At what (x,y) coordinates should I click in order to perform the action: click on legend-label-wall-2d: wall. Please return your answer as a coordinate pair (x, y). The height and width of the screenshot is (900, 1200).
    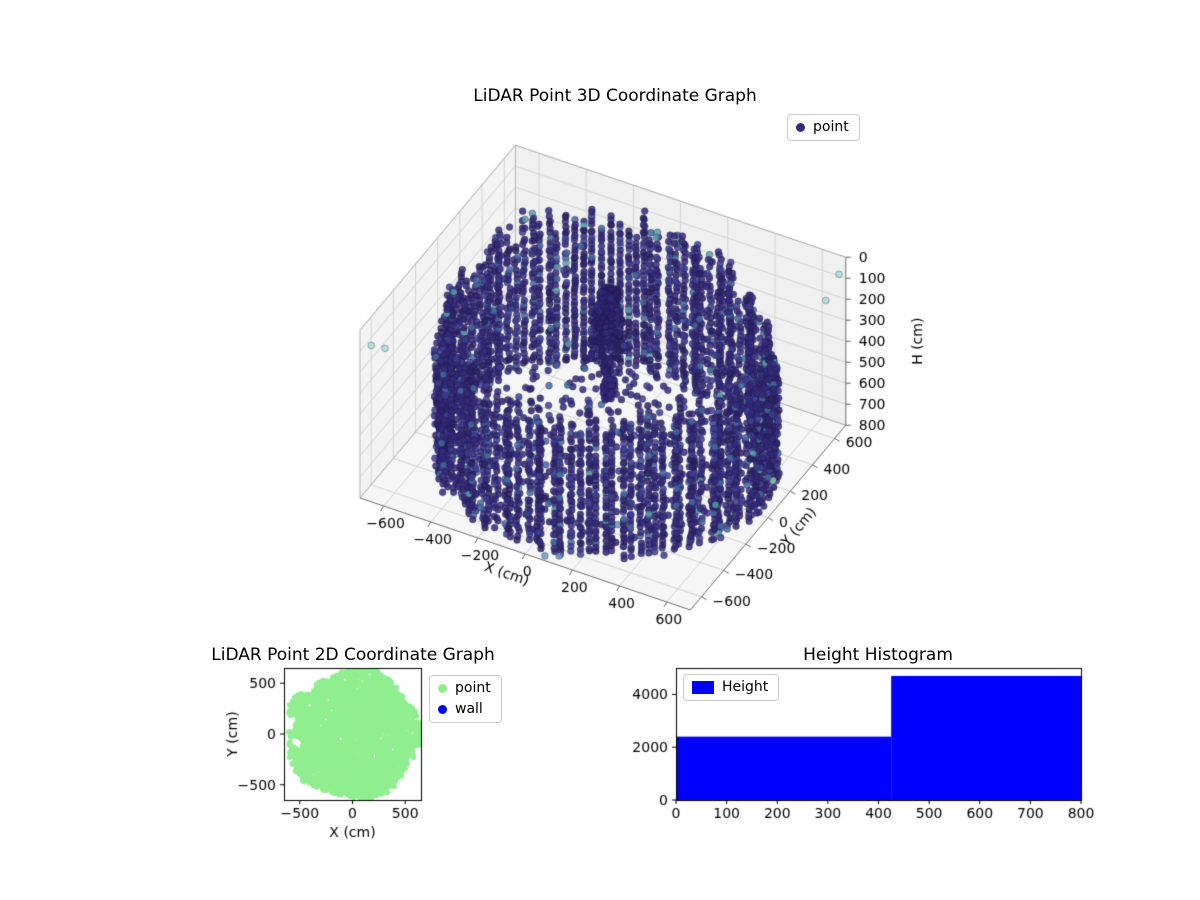
    Looking at the image, I should click on (469, 709).